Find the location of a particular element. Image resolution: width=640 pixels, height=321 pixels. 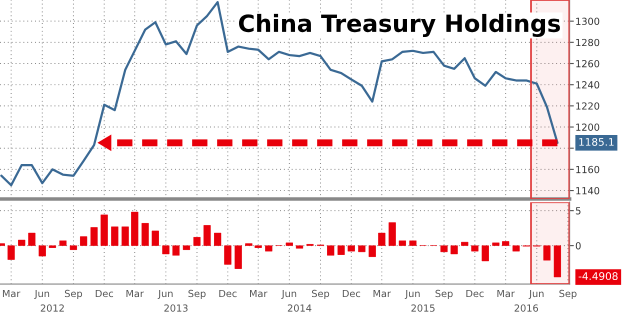

y-tick-label: 0 is located at coordinates (578, 246).